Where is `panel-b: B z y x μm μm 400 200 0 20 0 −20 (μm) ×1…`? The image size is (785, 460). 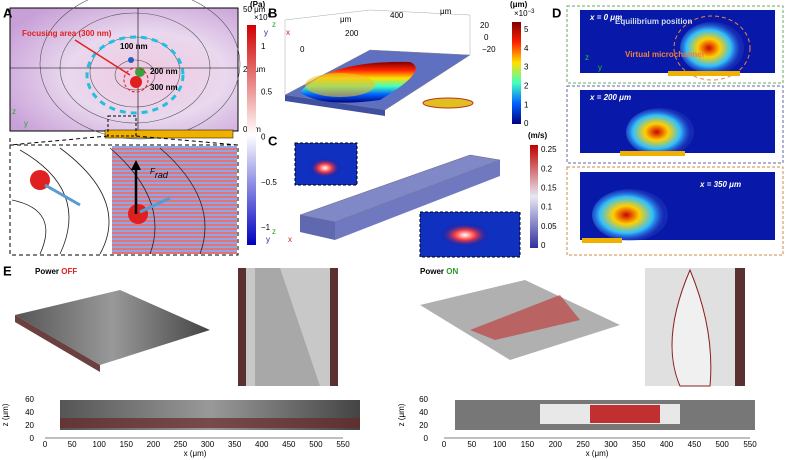 panel-b: B z y x μm μm 400 200 0 20 0 −20 (μm) ×1… is located at coordinates (399, 64).